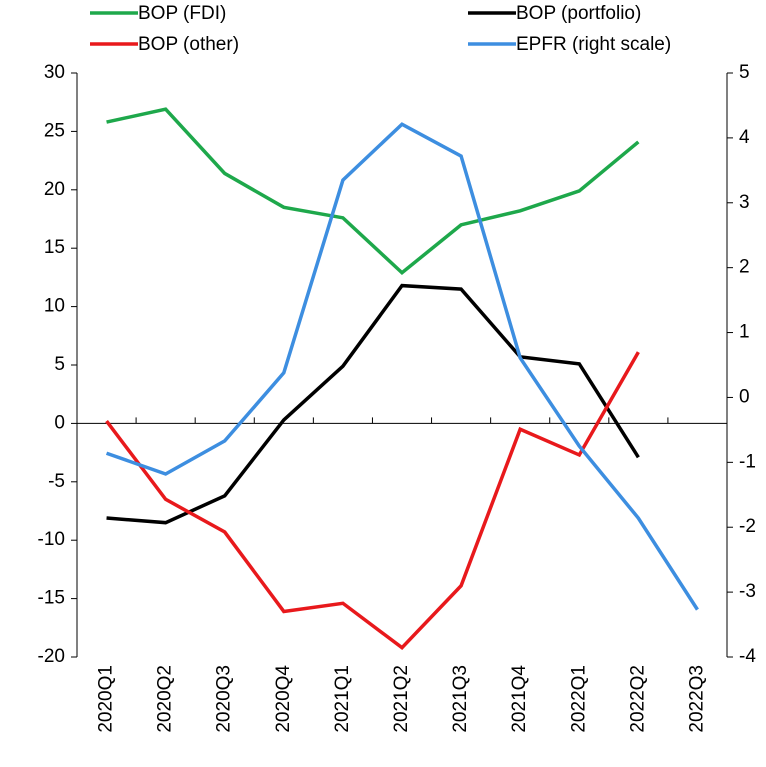 Image resolution: width=766 pixels, height=767 pixels. I want to click on y-tick-label: 0, so click(59, 422).